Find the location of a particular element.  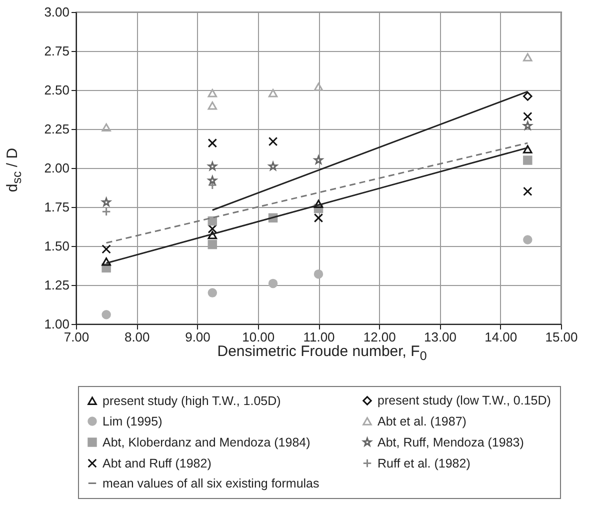

x-tick-label: 13.00 is located at coordinates (440, 337).